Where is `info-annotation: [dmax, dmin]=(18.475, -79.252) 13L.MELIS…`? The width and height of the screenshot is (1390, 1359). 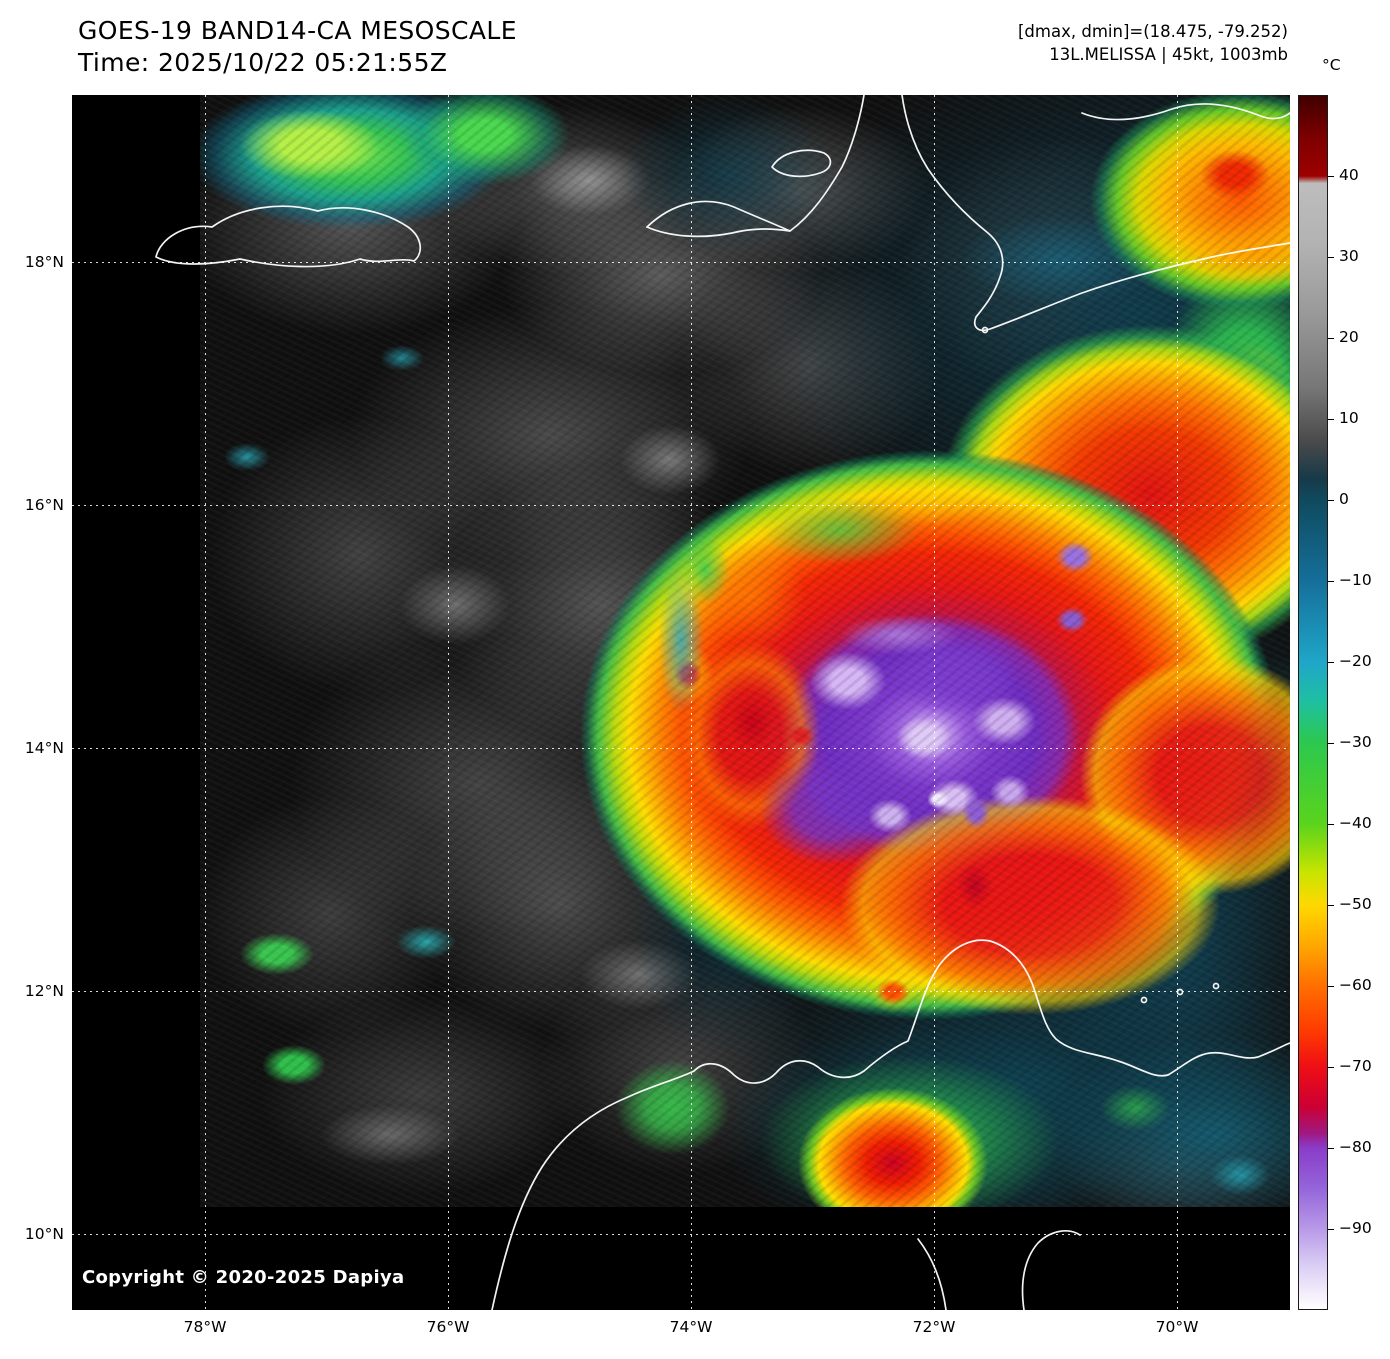
info-annotation: [dmax, dmin]=(18.475, -79.252) 13L.MELIS… is located at coordinates (1153, 43).